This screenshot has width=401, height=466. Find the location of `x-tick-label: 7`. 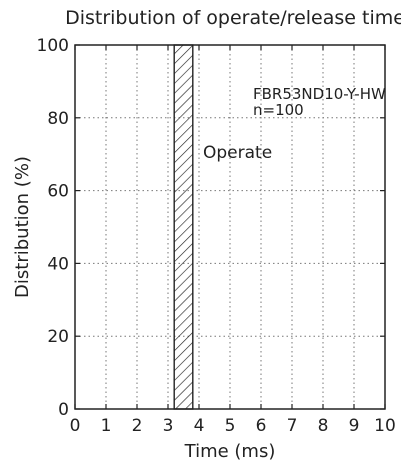

x-tick-label: 7 is located at coordinates (292, 426).